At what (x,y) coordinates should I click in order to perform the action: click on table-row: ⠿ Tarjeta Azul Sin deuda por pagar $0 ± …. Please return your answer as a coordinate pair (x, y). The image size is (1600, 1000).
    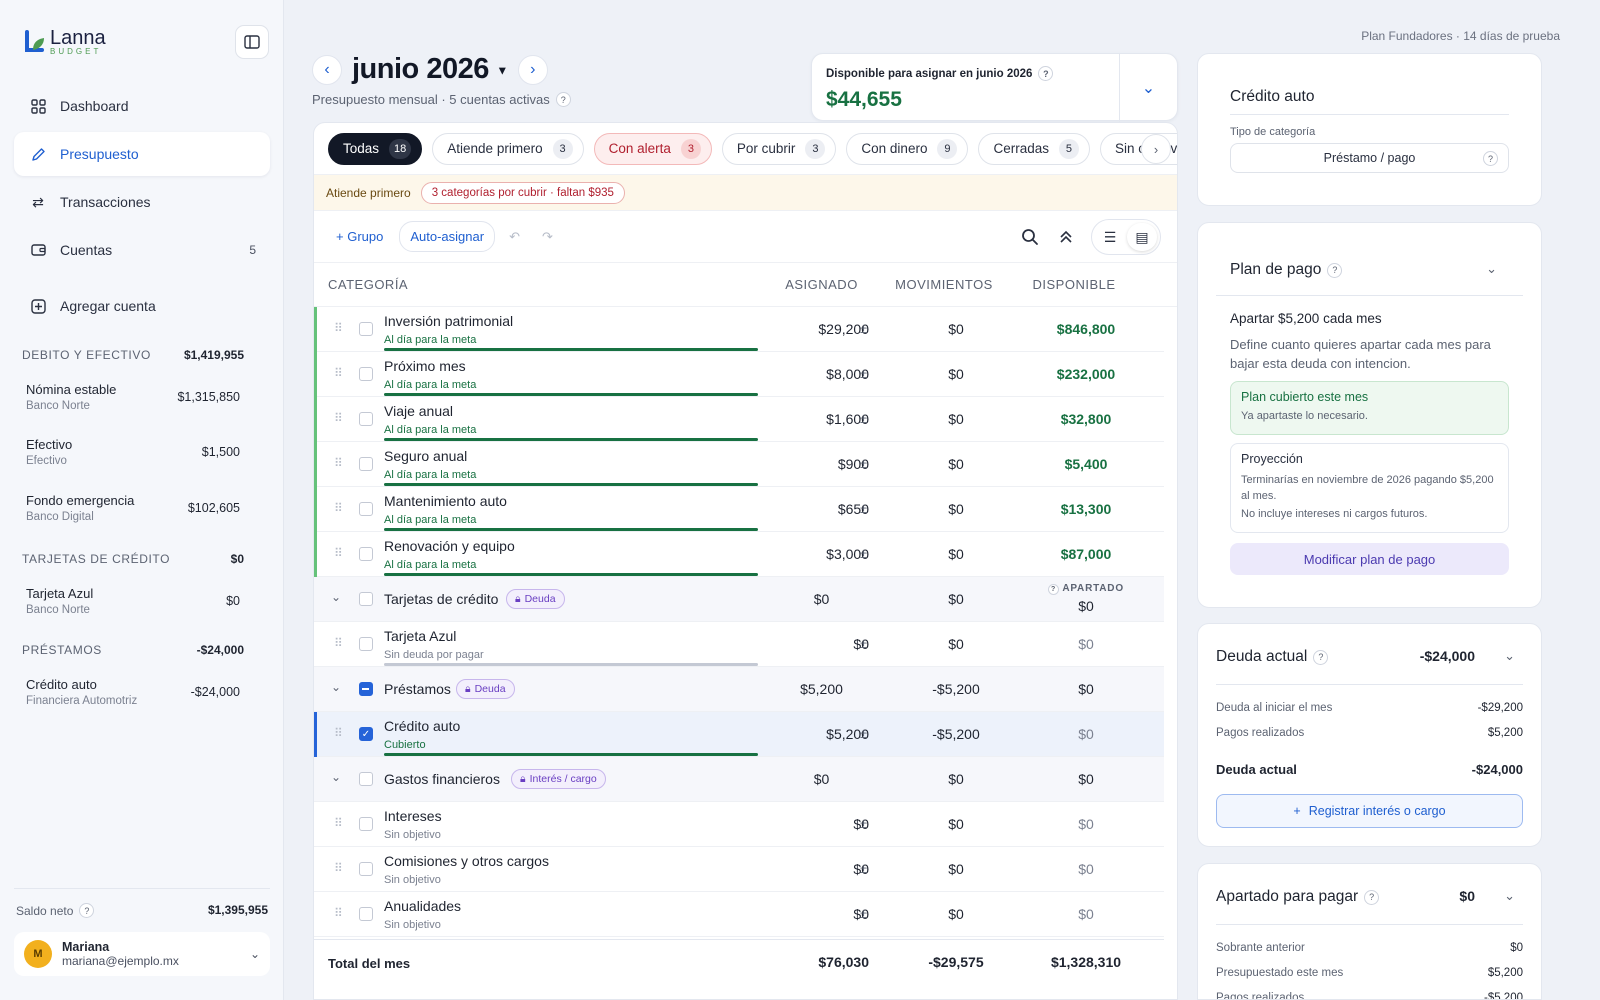
    Looking at the image, I should click on (739, 644).